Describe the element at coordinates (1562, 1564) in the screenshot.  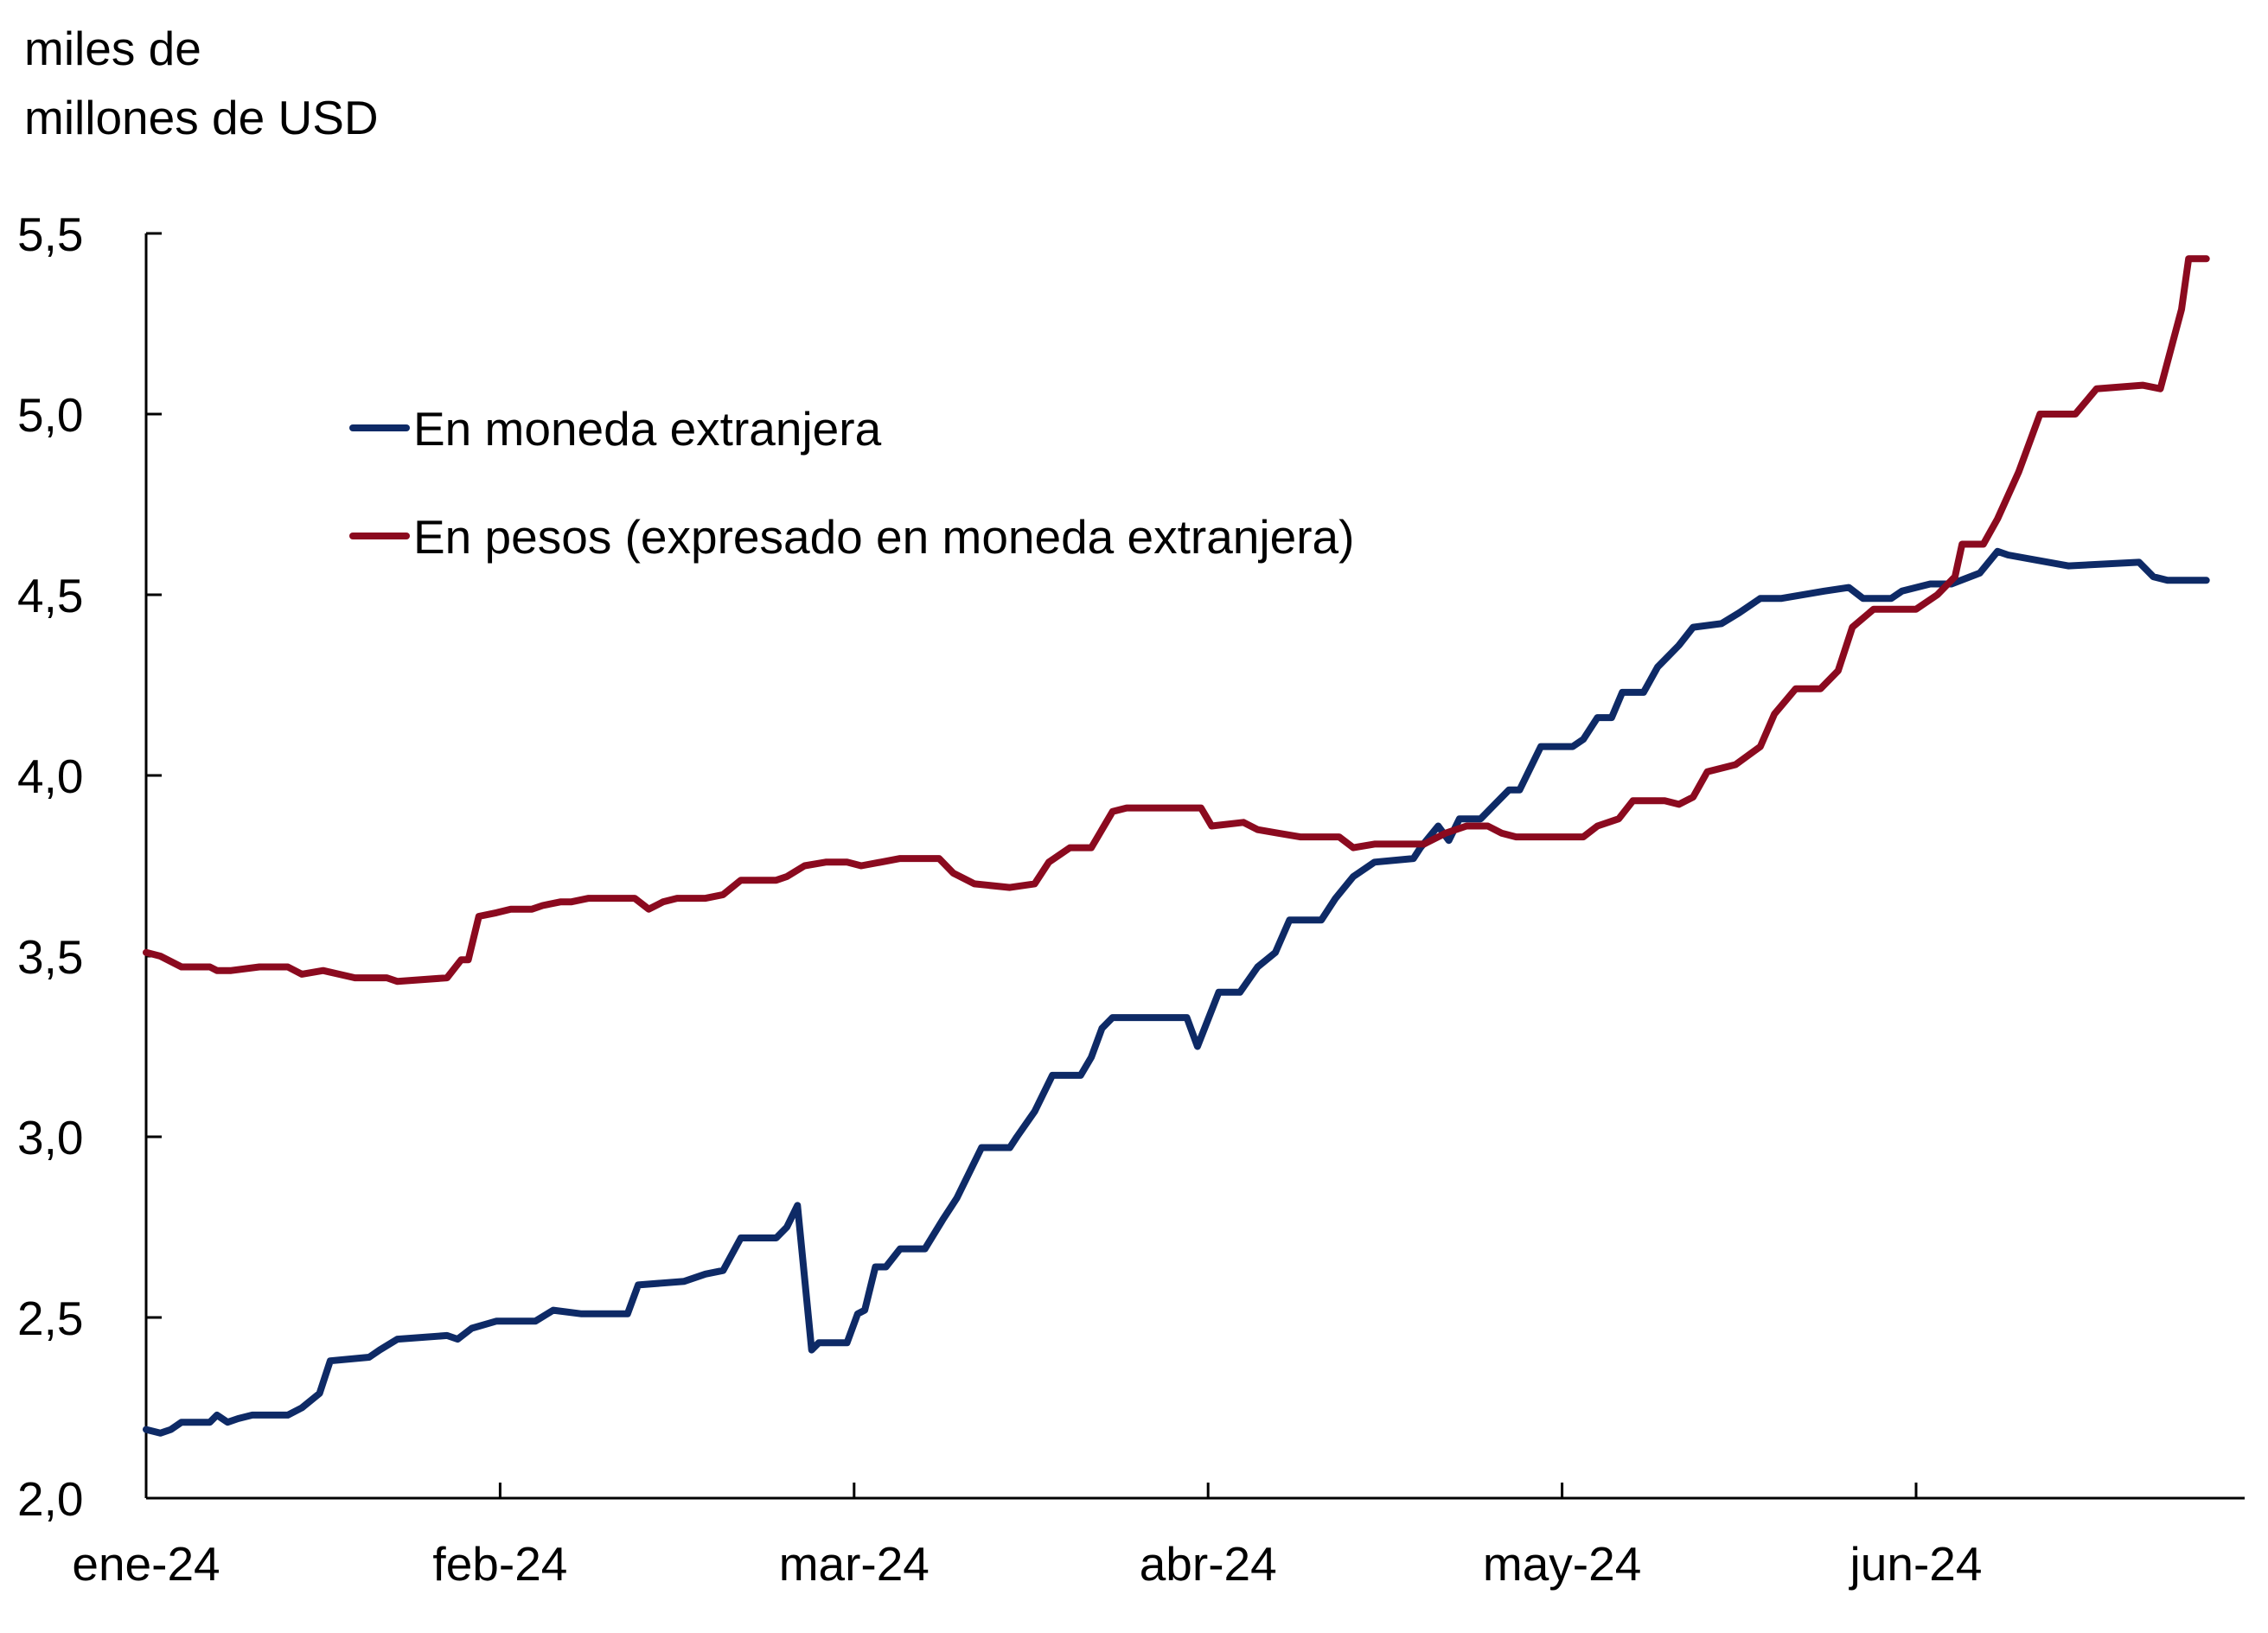
I see `x-tick-label: may-24` at that location.